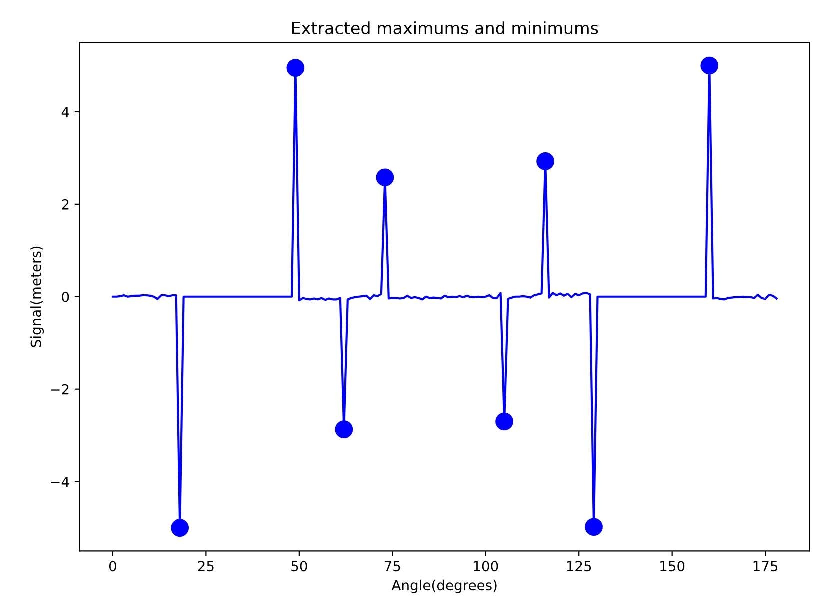  Describe the element at coordinates (60, 482) in the screenshot. I see `y-tick-label: −4` at that location.